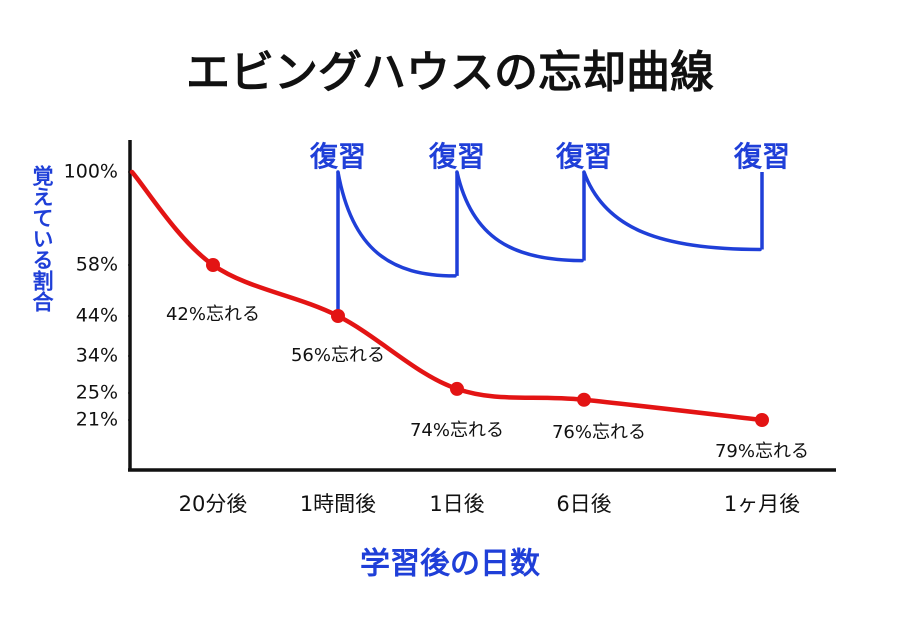 The image size is (900, 636). I want to click on annotation: 42%忘れる, so click(213, 314).